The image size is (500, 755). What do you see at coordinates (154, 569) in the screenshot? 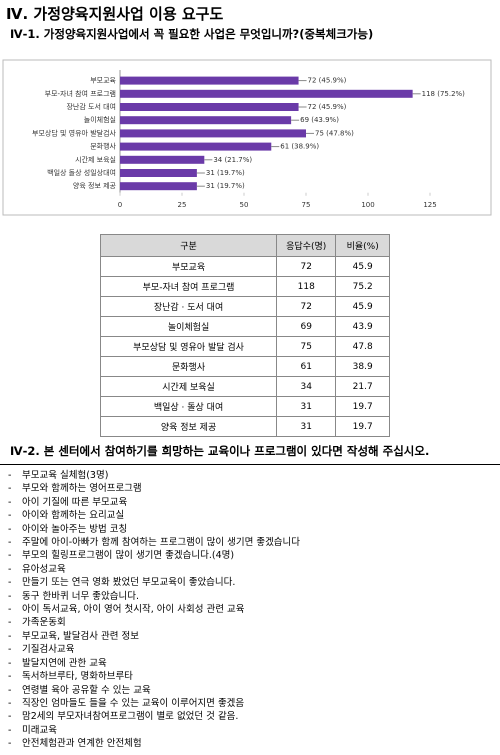
I see `answer-item: - 유아성교육` at bounding box center [154, 569].